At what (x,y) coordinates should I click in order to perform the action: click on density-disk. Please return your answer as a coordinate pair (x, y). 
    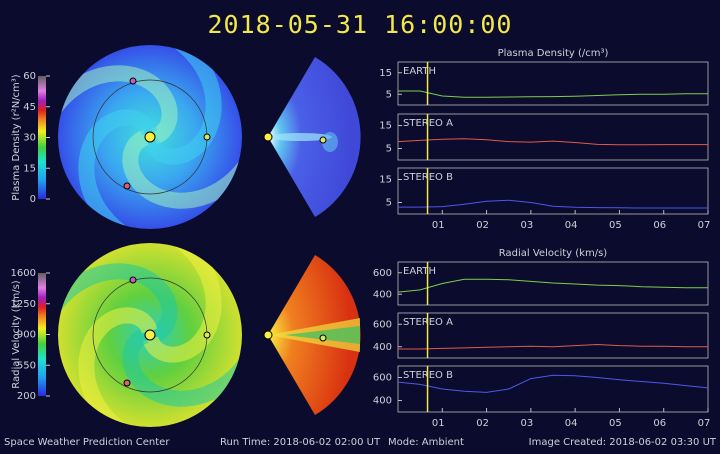
    Looking at the image, I should click on (150, 137).